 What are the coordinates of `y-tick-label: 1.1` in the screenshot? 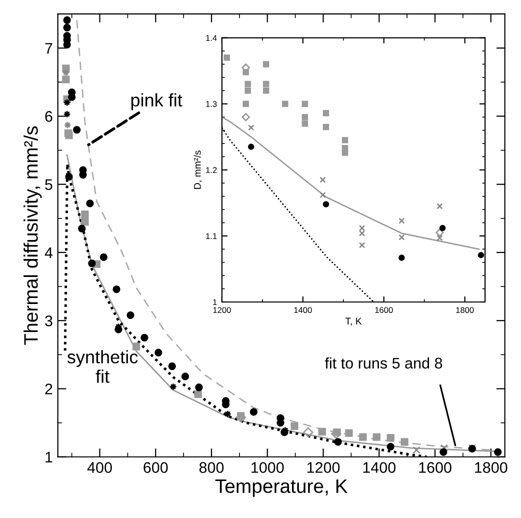 It's located at (211, 236).